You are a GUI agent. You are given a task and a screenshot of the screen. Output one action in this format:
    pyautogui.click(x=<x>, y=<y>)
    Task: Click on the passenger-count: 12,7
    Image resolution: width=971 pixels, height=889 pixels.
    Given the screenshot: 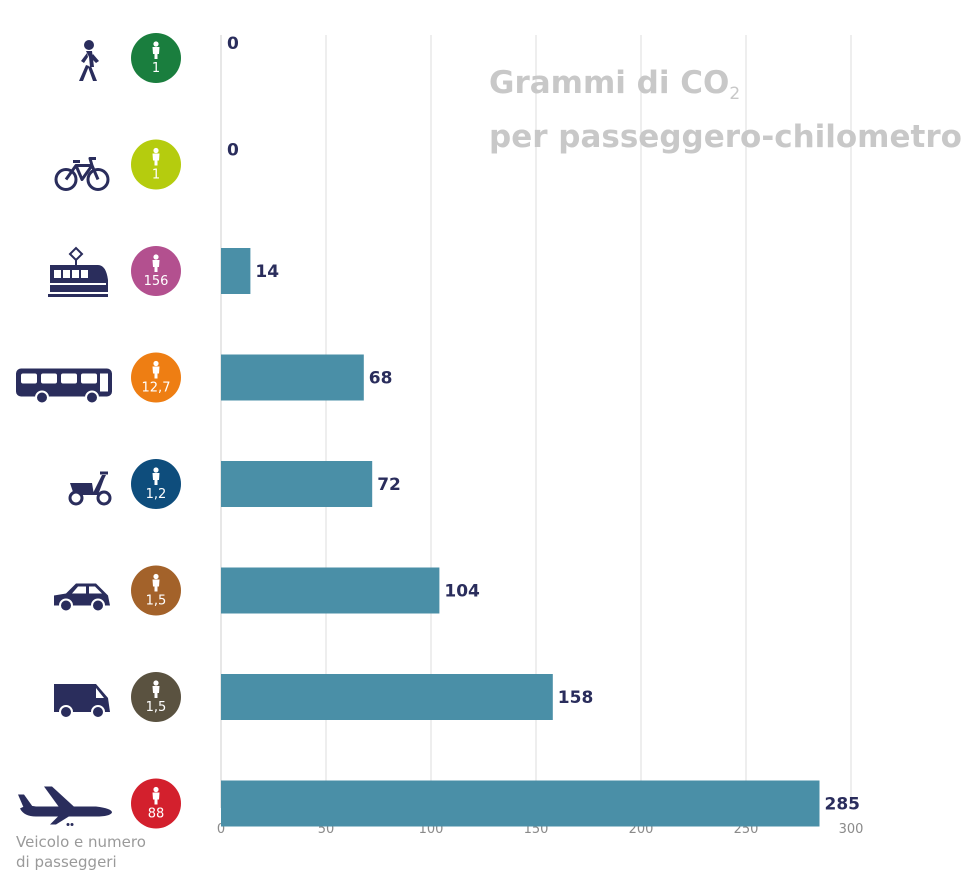 What is the action you would take?
    pyautogui.click(x=156, y=388)
    